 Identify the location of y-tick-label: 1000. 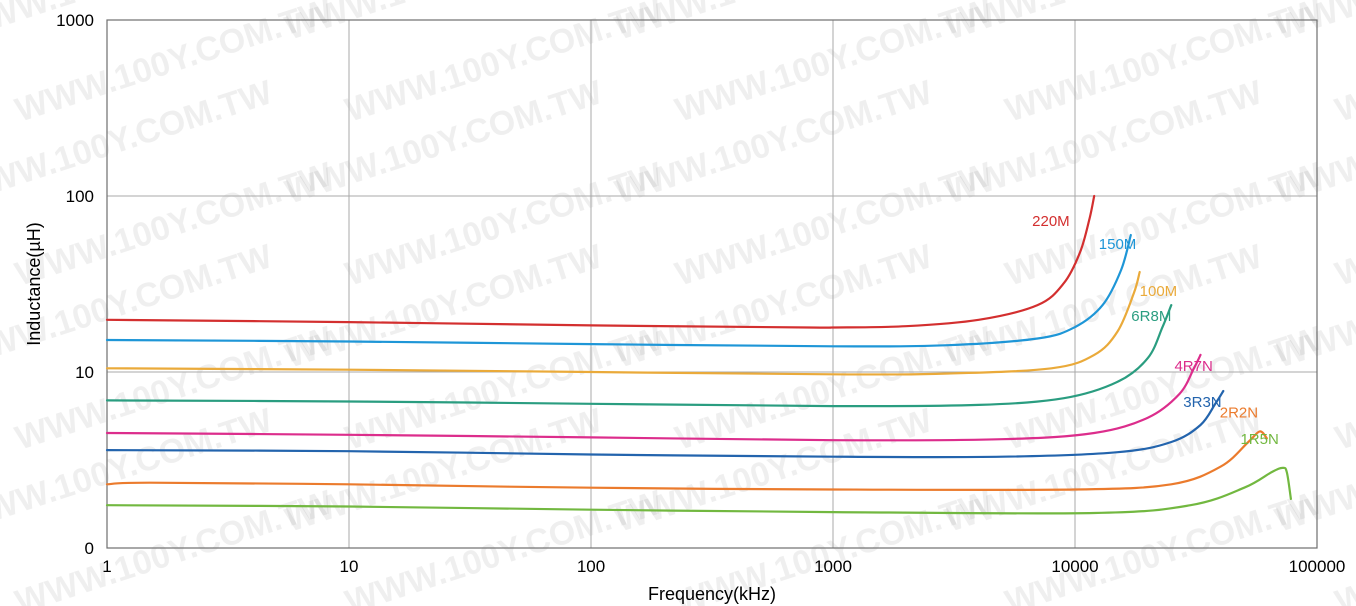
(75, 20).